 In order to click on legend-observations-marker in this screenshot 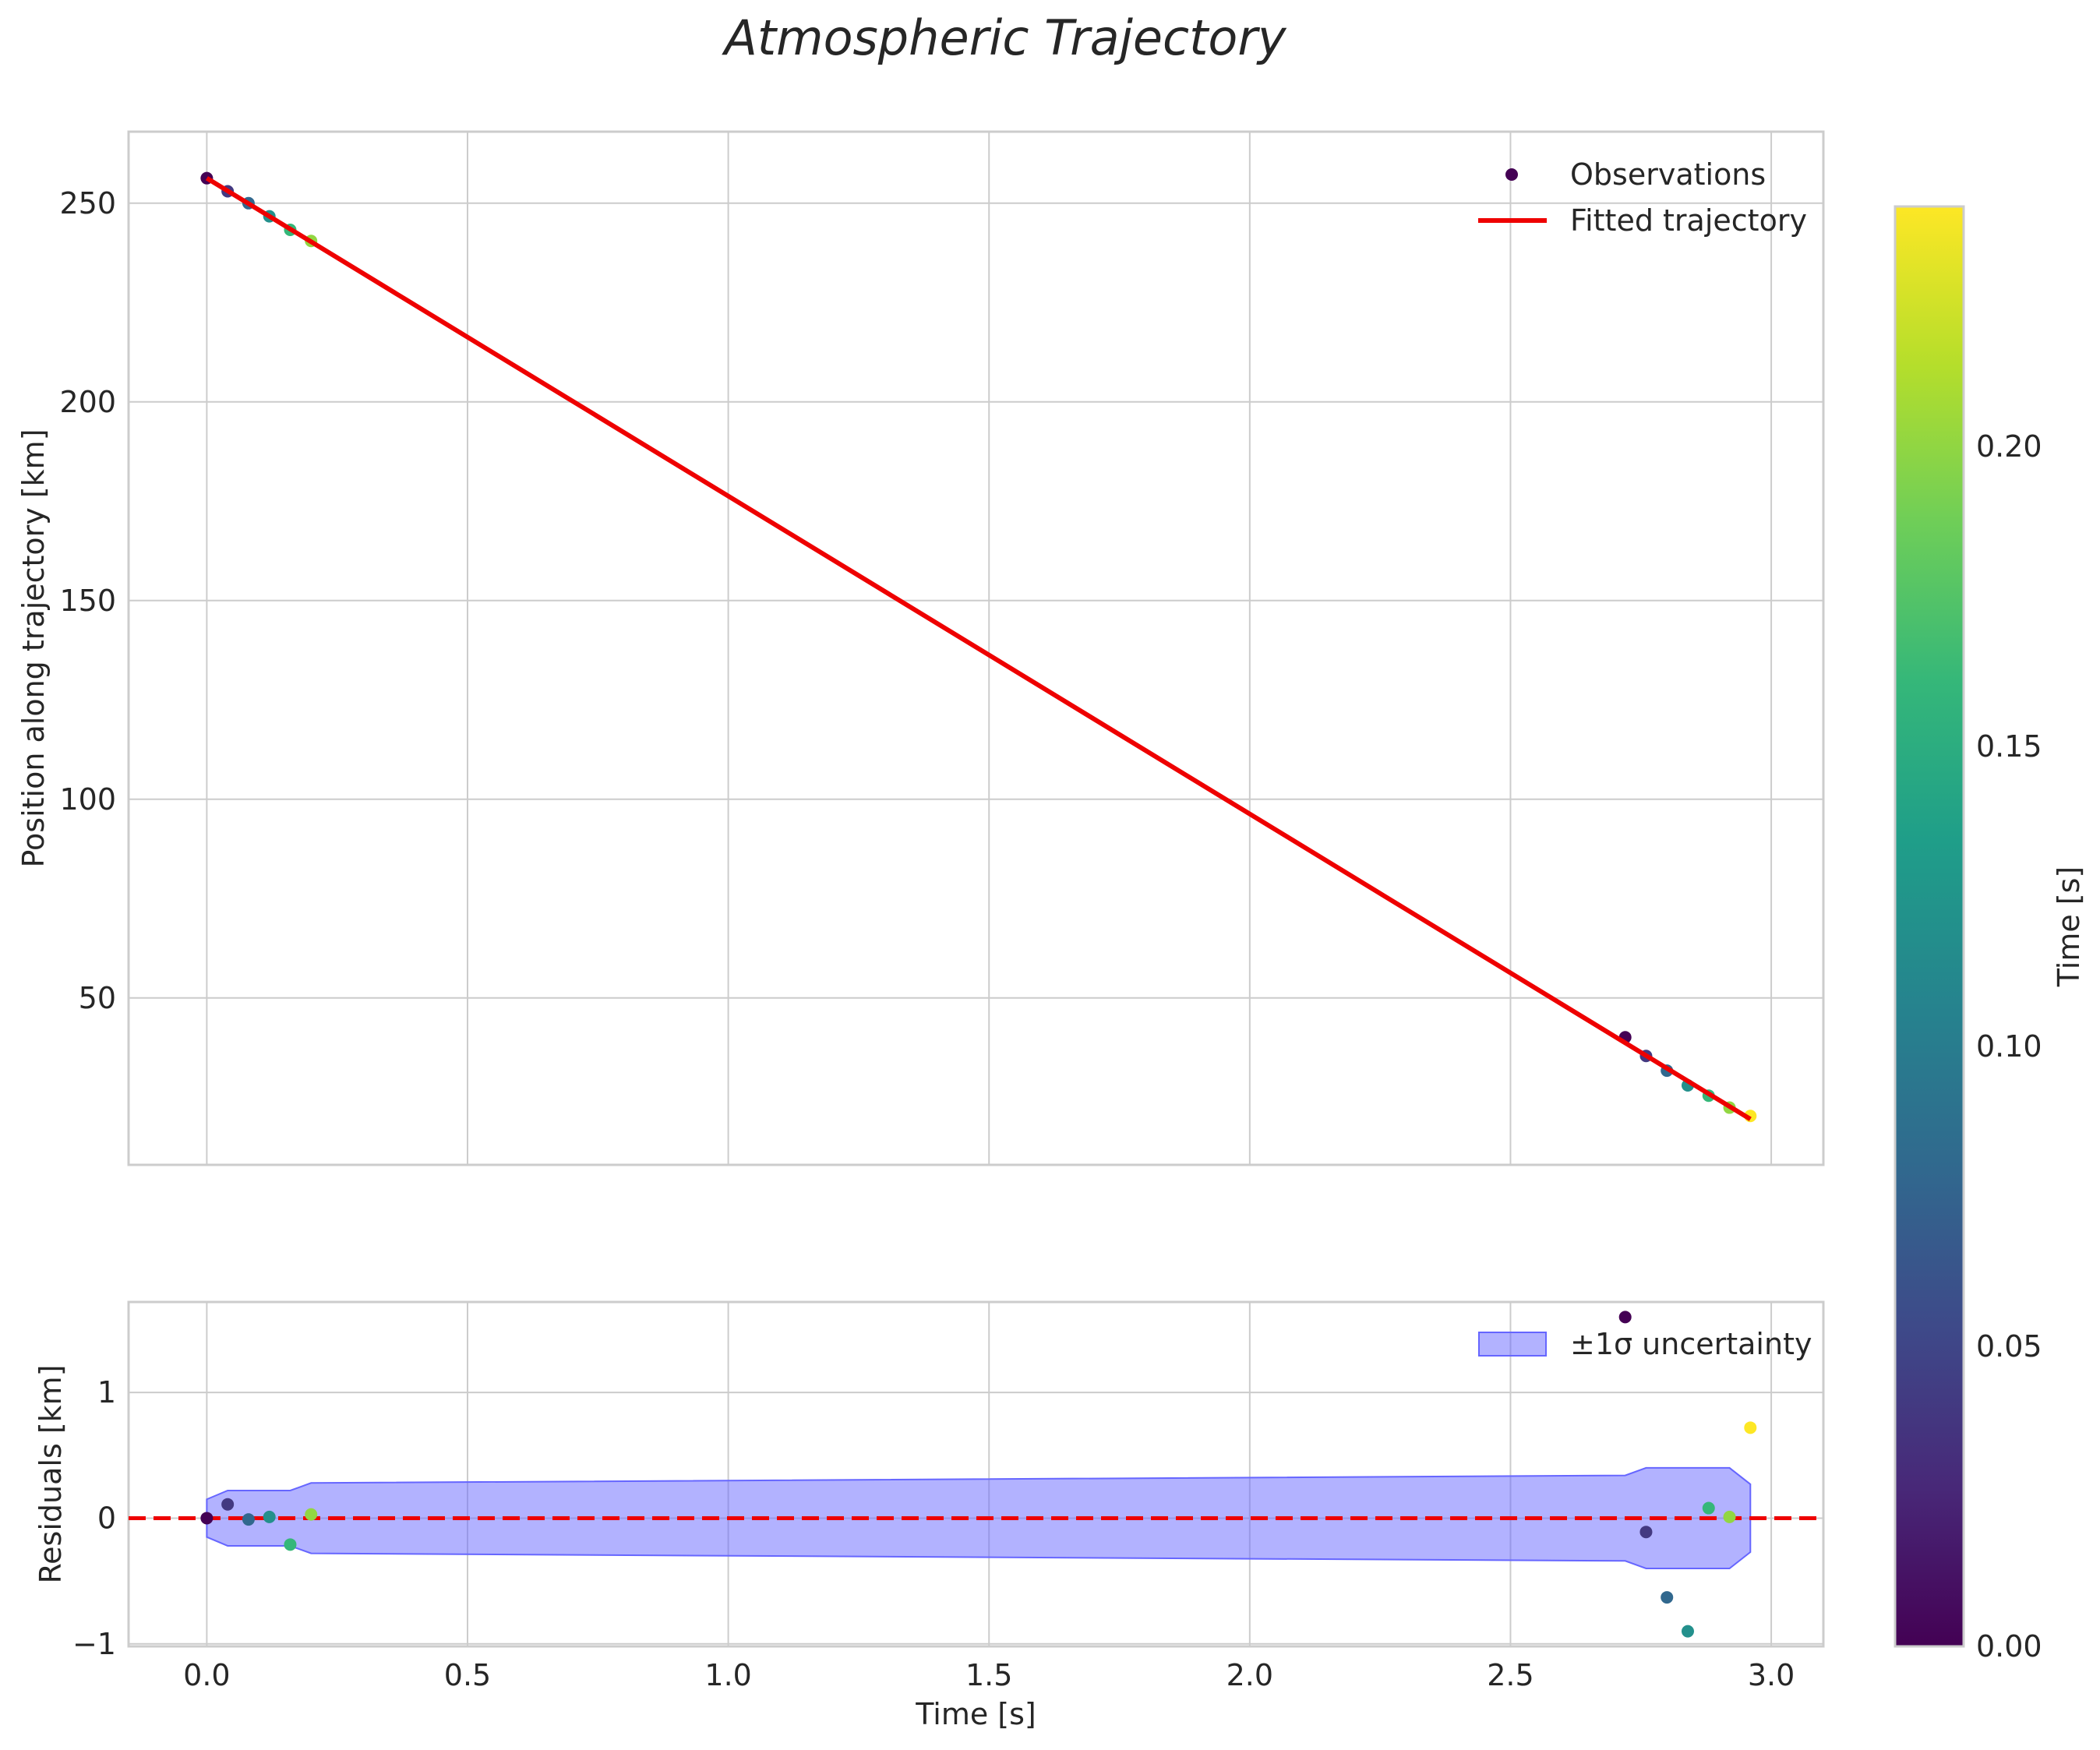, I will do `click(1512, 174)`.